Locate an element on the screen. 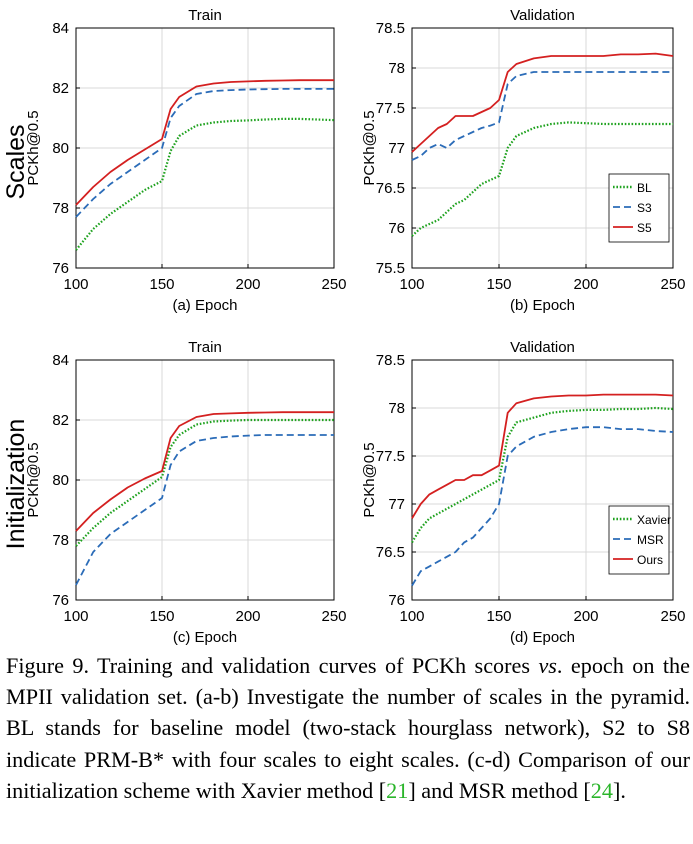 The image size is (693, 844). plot-frame is located at coordinates (542, 480).